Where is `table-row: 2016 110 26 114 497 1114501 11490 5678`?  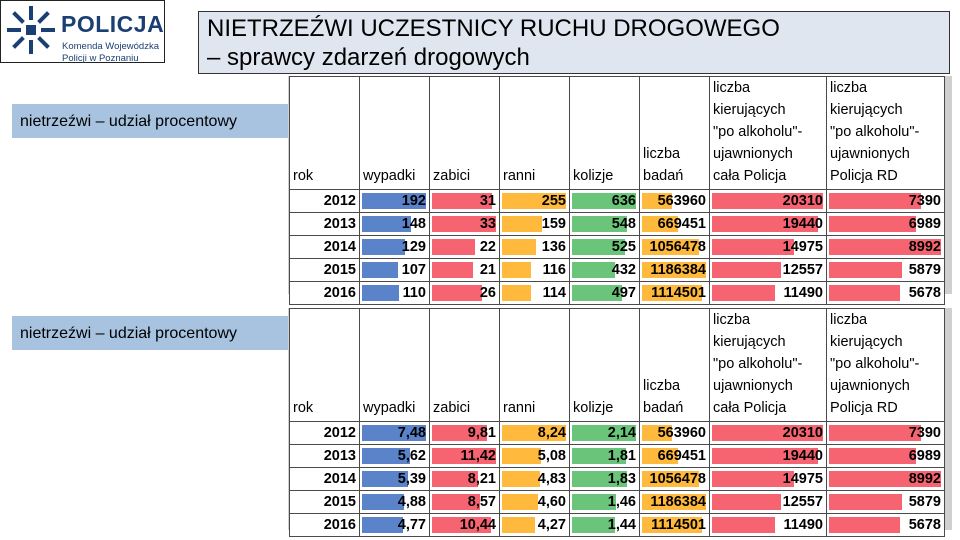
table-row: 2016 110 26 114 497 1114501 11490 5678 is located at coordinates (617, 293).